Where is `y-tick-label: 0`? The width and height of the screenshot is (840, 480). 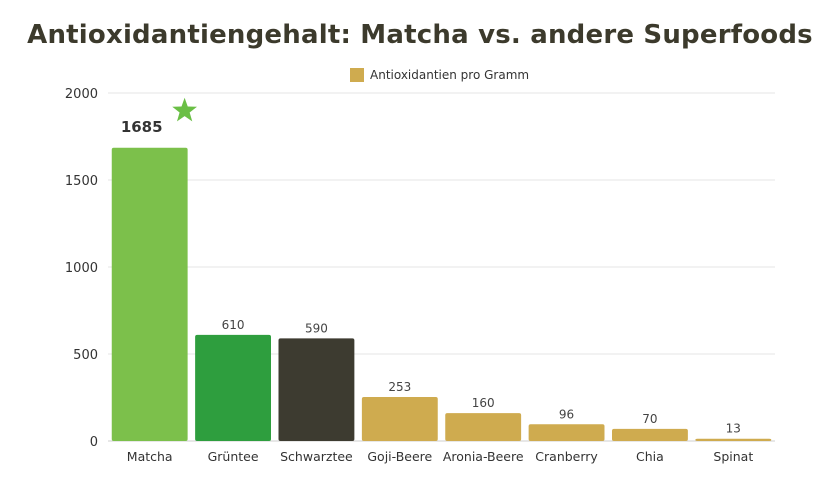 y-tick-label: 0 is located at coordinates (94, 442).